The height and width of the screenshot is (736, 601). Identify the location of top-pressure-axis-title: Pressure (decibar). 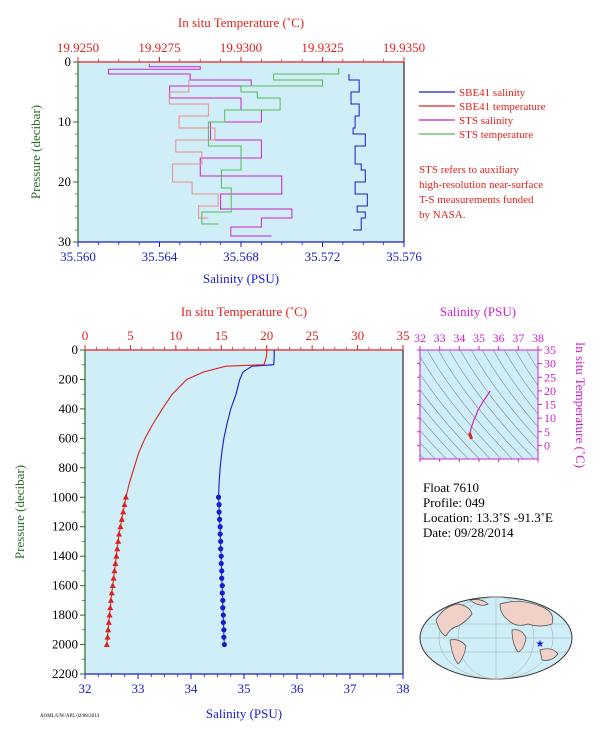
(35, 152).